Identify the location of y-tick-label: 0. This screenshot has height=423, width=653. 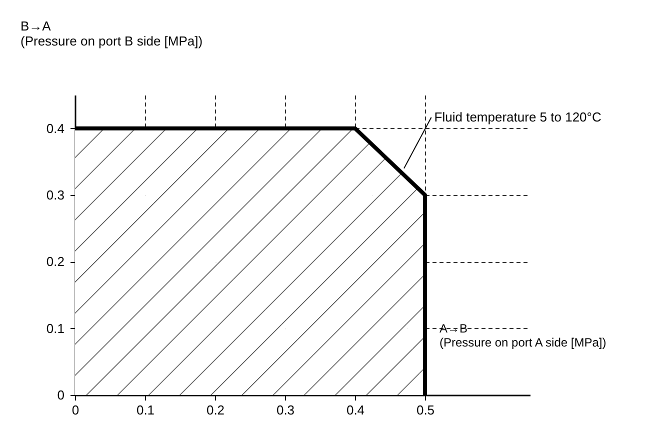
(60, 395).